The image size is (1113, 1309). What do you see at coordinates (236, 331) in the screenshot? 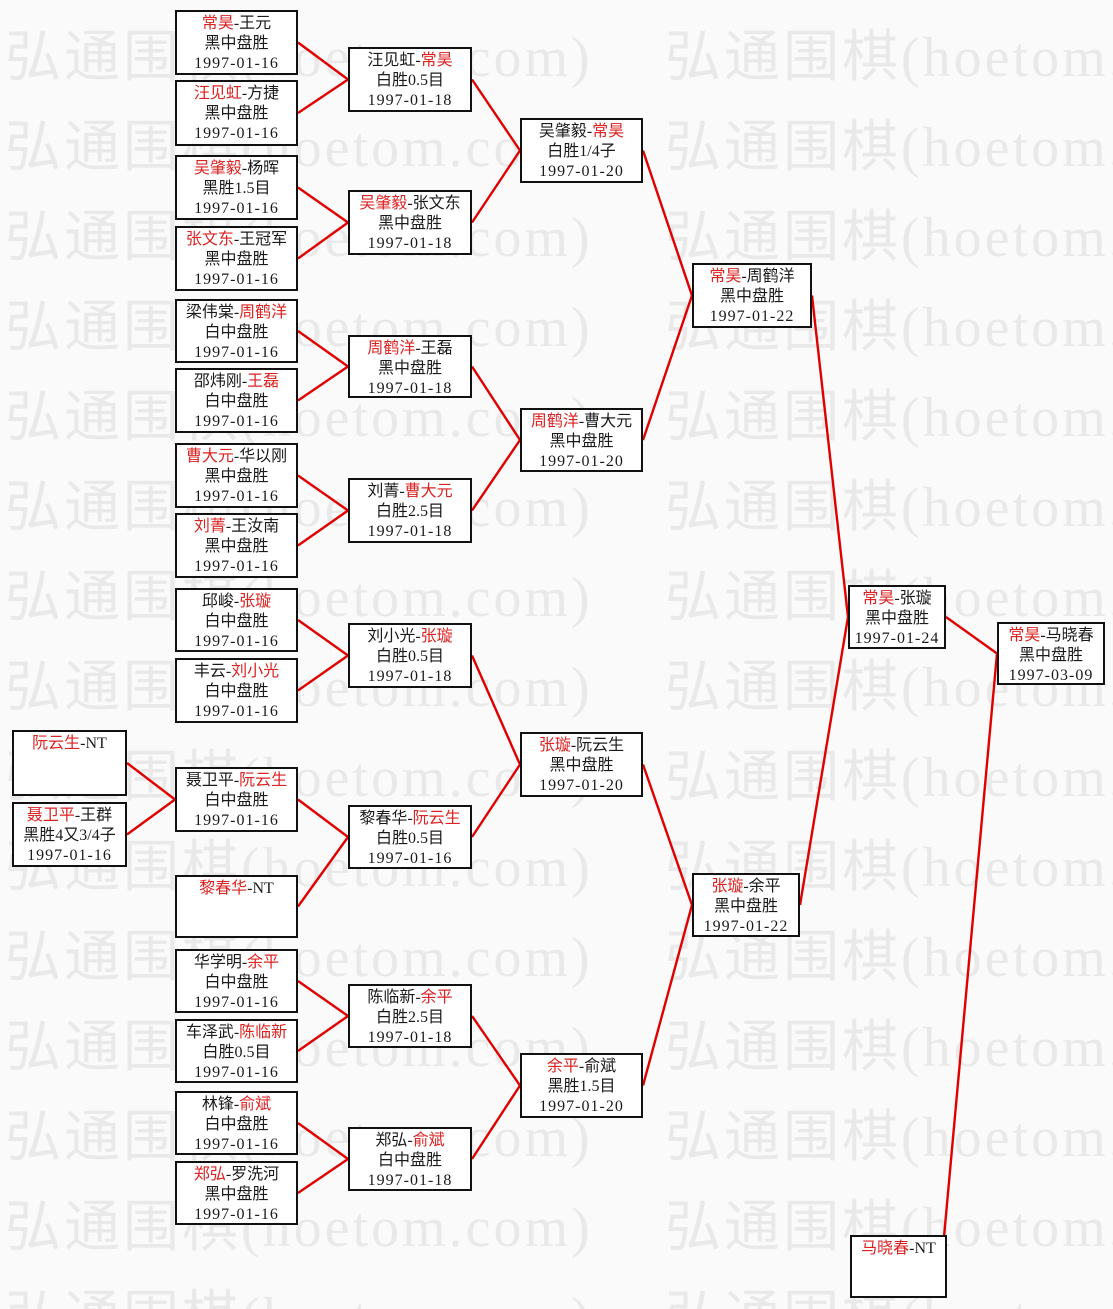
I see `match-box: 梁伟棠-周鹤洋 白中盘胜 1997-01-16` at bounding box center [236, 331].